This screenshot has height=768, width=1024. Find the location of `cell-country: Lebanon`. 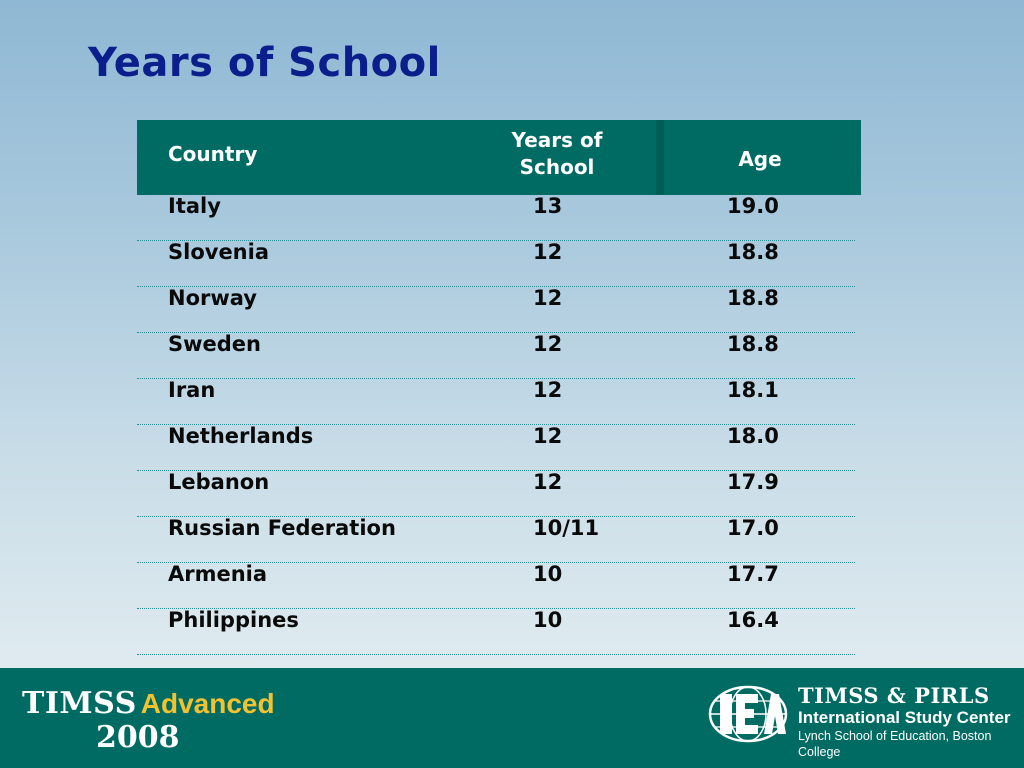

cell-country: Lebanon is located at coordinates (219, 482).